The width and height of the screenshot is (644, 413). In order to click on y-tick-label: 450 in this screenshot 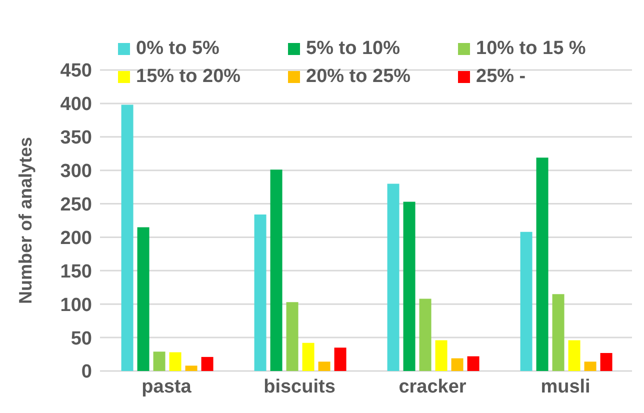, I will do `click(76, 71)`.